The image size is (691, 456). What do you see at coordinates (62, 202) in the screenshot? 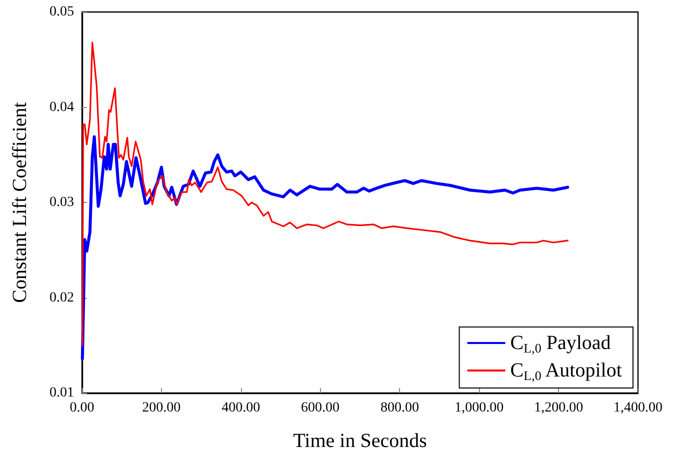
I see `y-tick-label: 0.03` at bounding box center [62, 202].